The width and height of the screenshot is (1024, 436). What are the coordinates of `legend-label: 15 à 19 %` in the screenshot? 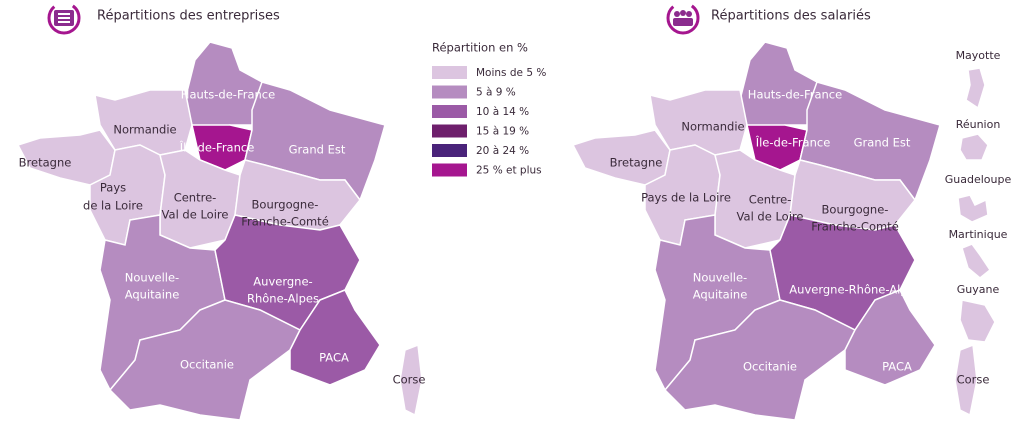 It's located at (502, 132).